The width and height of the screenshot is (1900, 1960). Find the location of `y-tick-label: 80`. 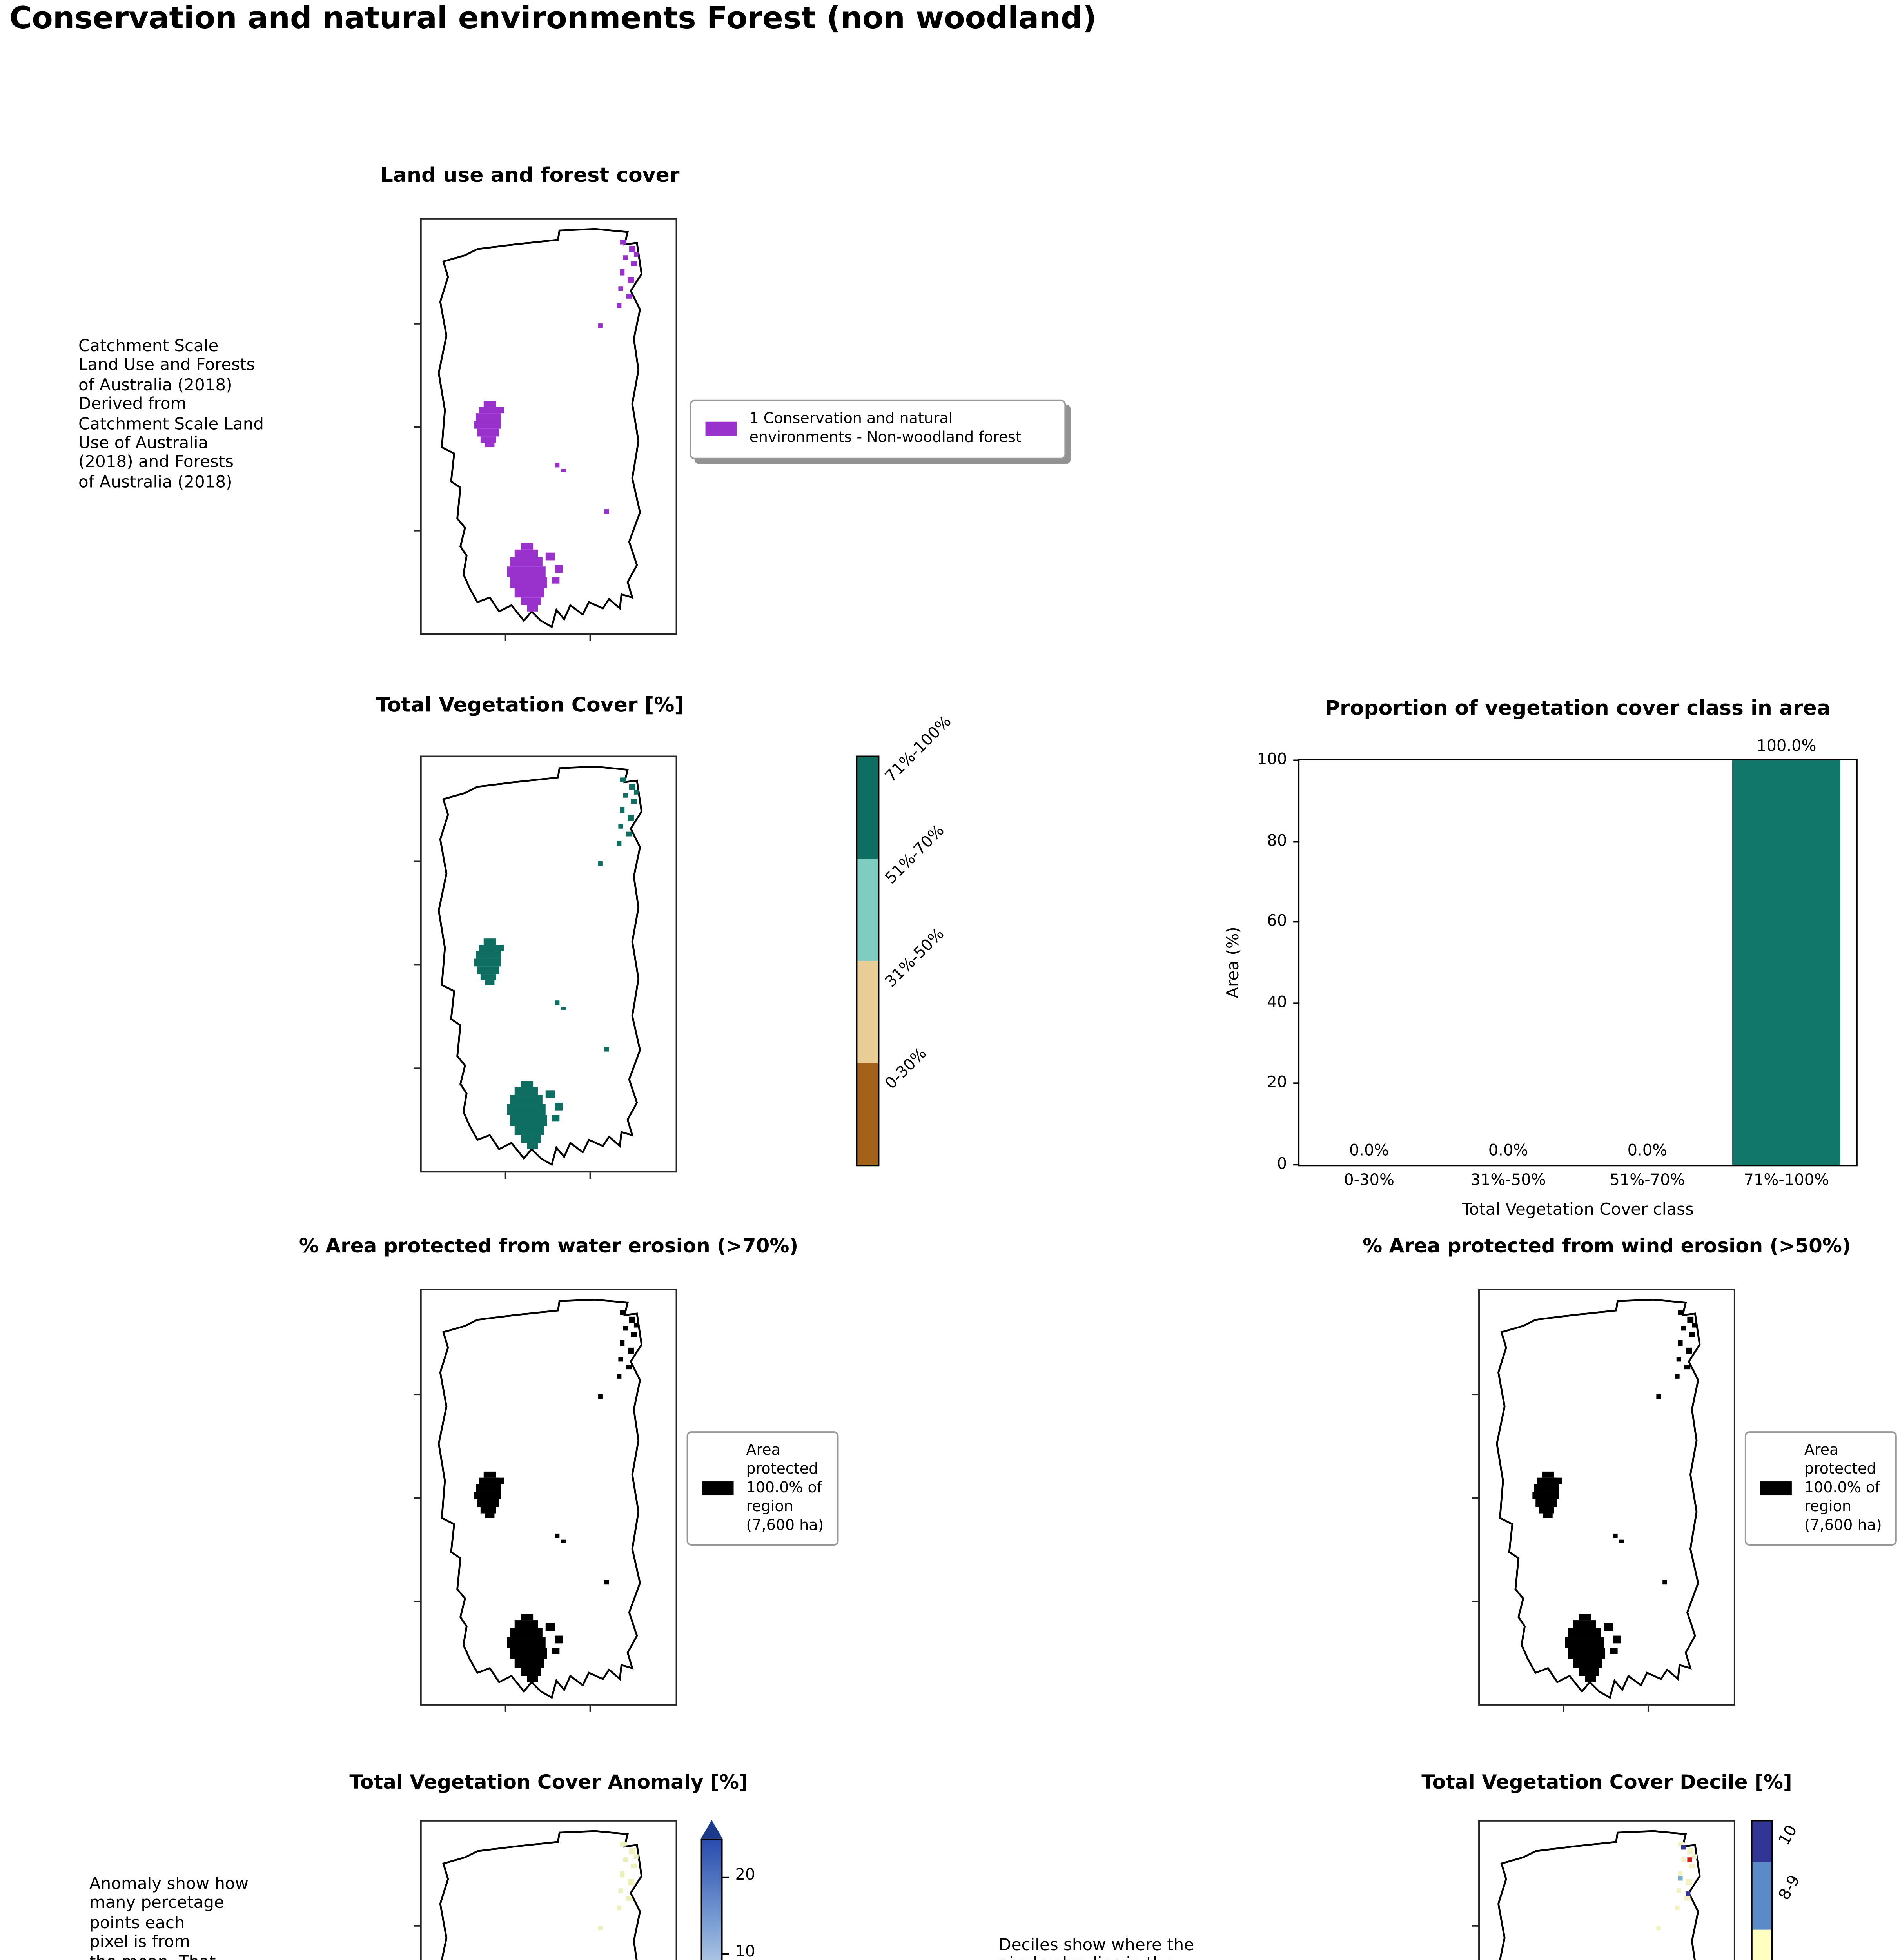

y-tick-label: 80 is located at coordinates (1277, 841).